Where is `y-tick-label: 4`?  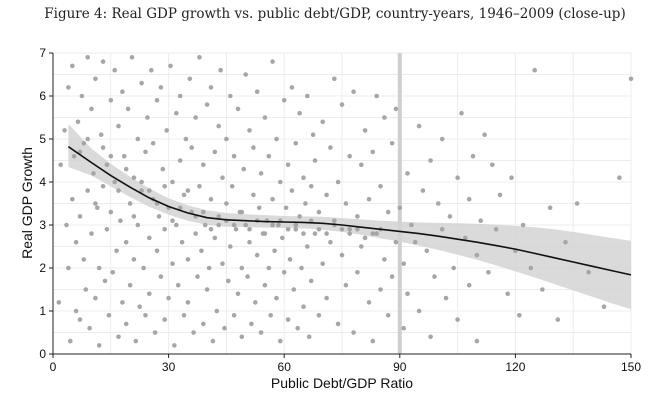
y-tick-label: 4 is located at coordinates (42, 182).